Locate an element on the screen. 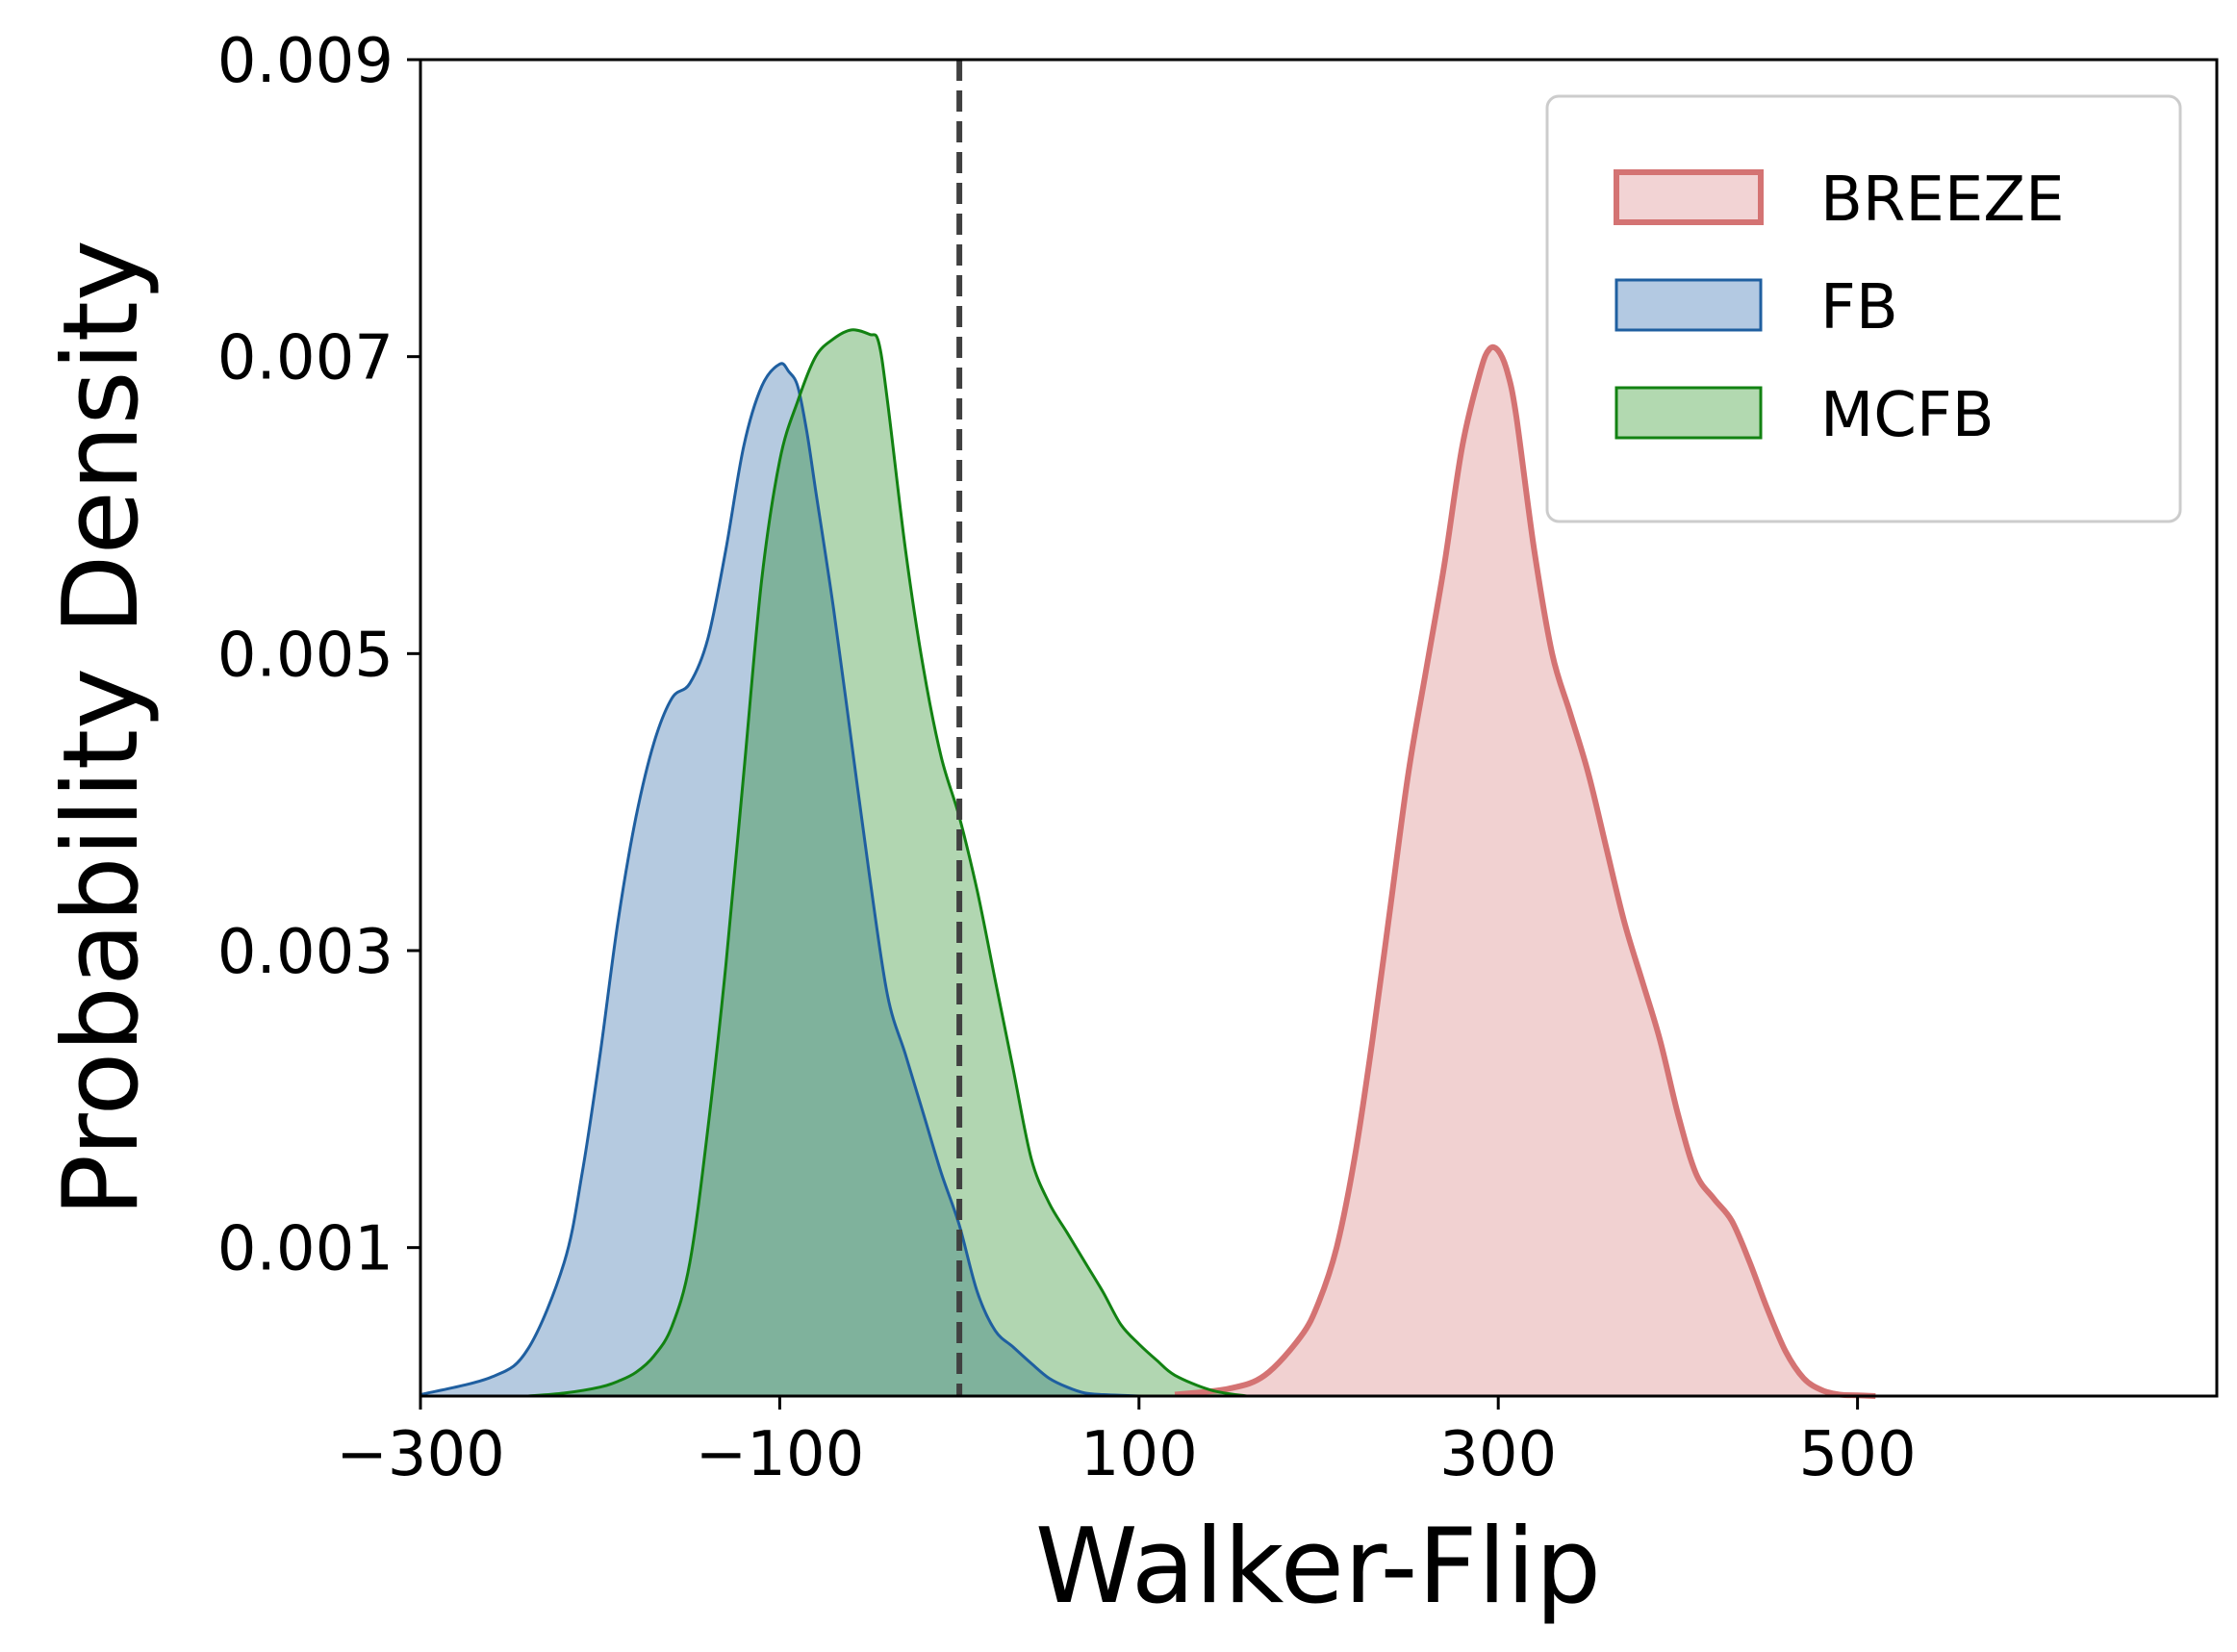 The image size is (2237, 1652). y-axis: 0.001 0.003 0.005 0.007 0.009 is located at coordinates (318, 655).